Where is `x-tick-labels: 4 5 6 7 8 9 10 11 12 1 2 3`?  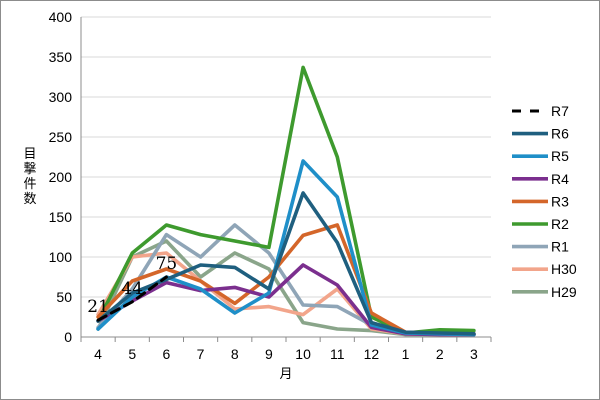
x-tick-labels: 4 5 6 7 8 9 10 11 12 1 2 3 is located at coordinates (286, 354).